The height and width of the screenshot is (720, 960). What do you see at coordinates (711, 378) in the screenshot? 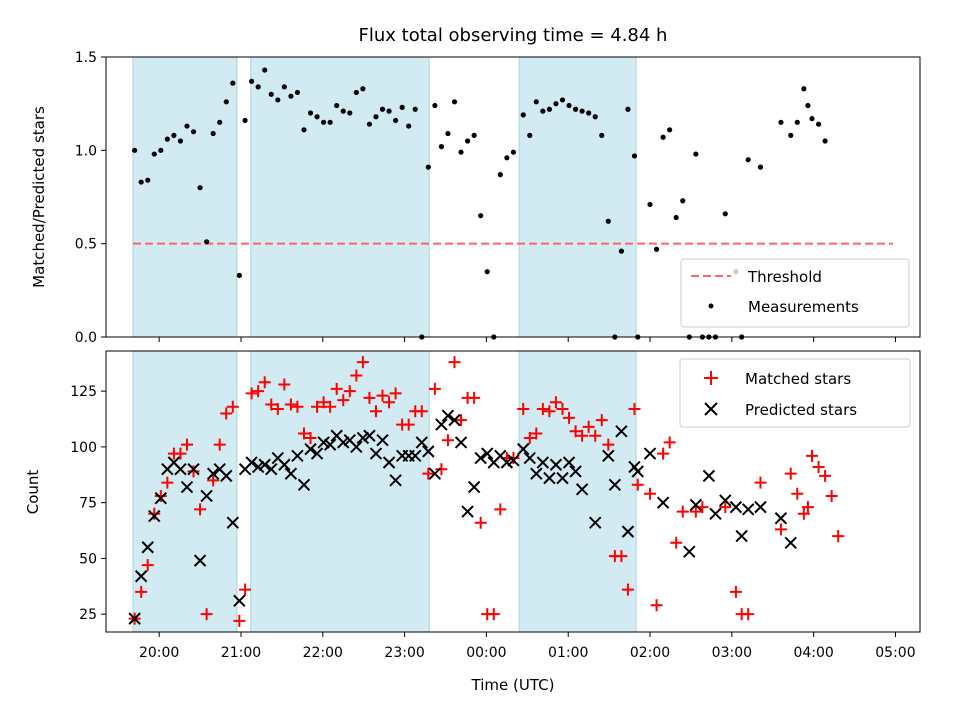
I see `matched-stars-legend-swatch` at bounding box center [711, 378].